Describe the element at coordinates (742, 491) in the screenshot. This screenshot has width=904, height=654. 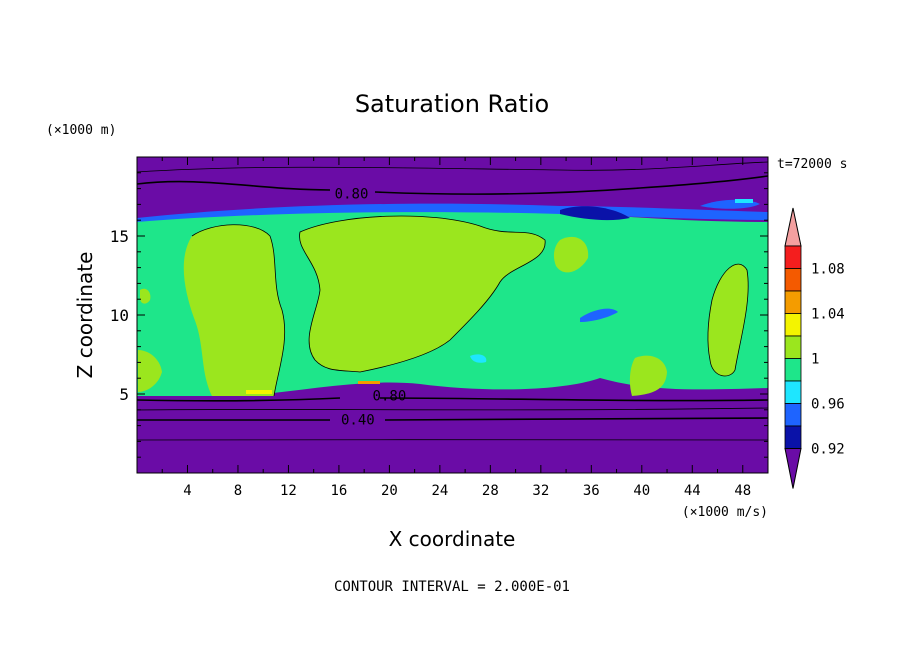
I see `x-tick-label: 48` at that location.